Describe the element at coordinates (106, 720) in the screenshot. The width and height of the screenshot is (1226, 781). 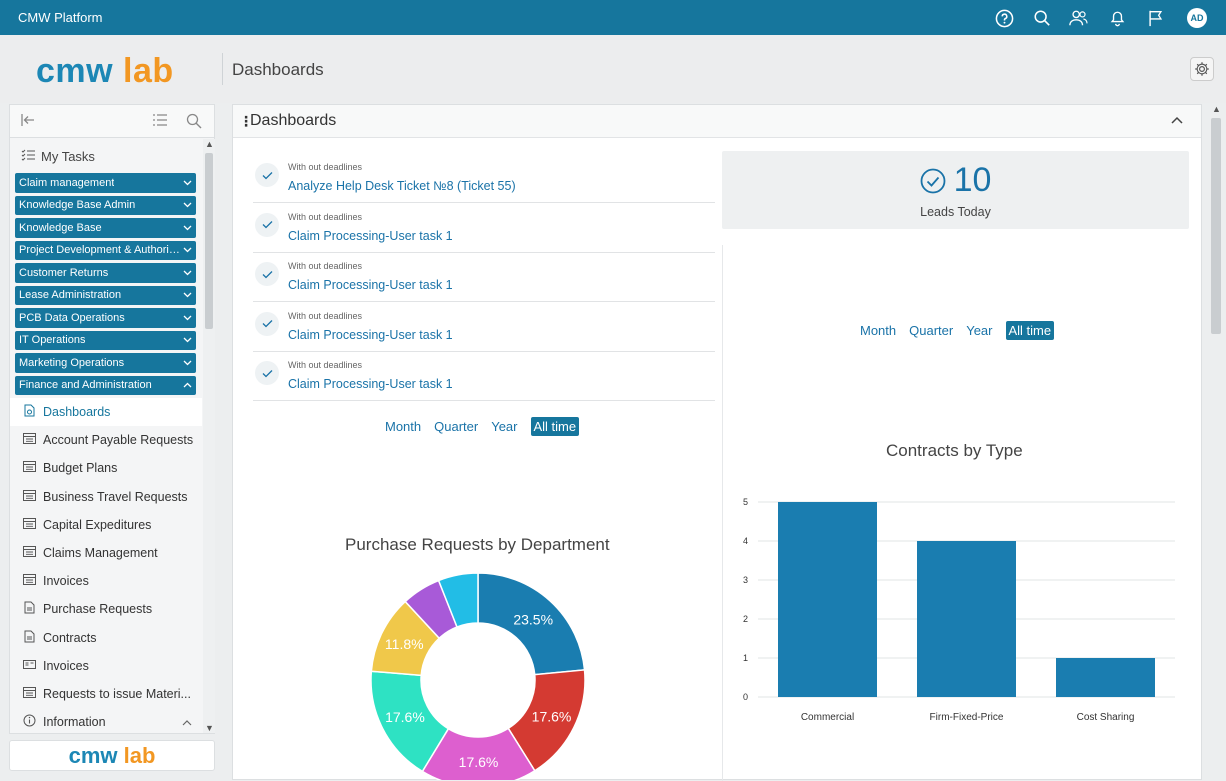
I see `sidebar-item: Information` at that location.